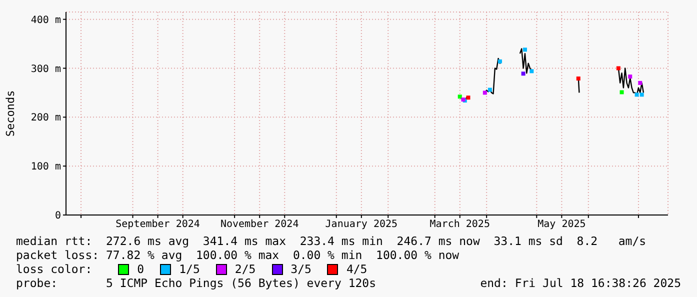  I want to click on legend-label: 0, so click(140, 269).